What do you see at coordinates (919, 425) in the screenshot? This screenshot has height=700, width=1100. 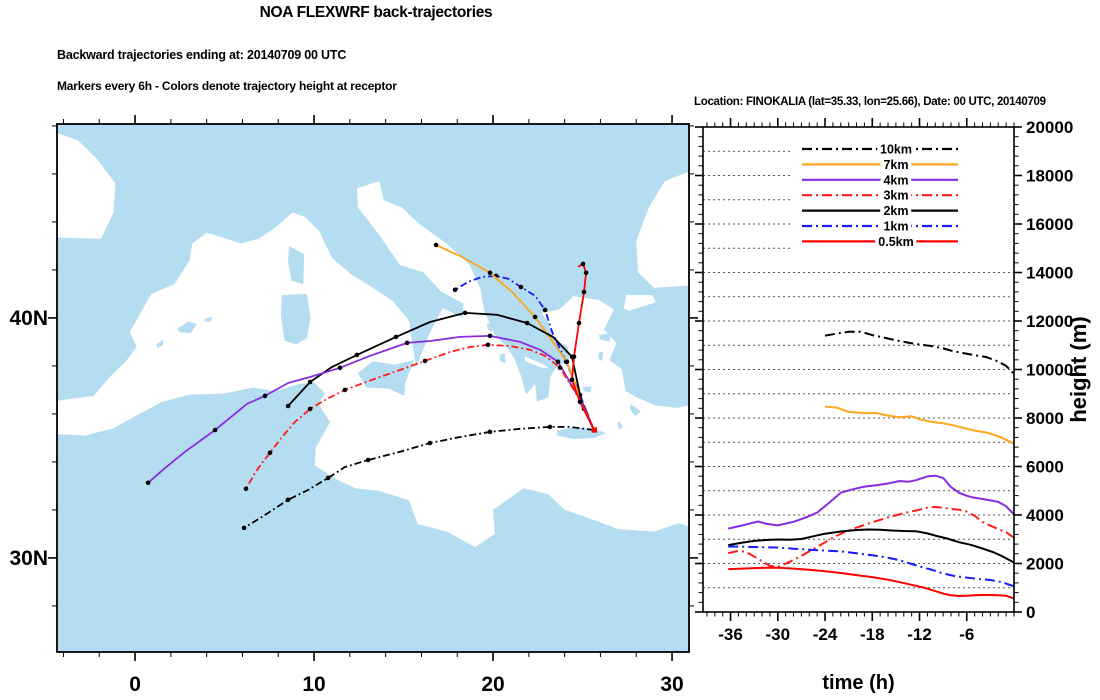 I see `profile-curve-7km` at bounding box center [919, 425].